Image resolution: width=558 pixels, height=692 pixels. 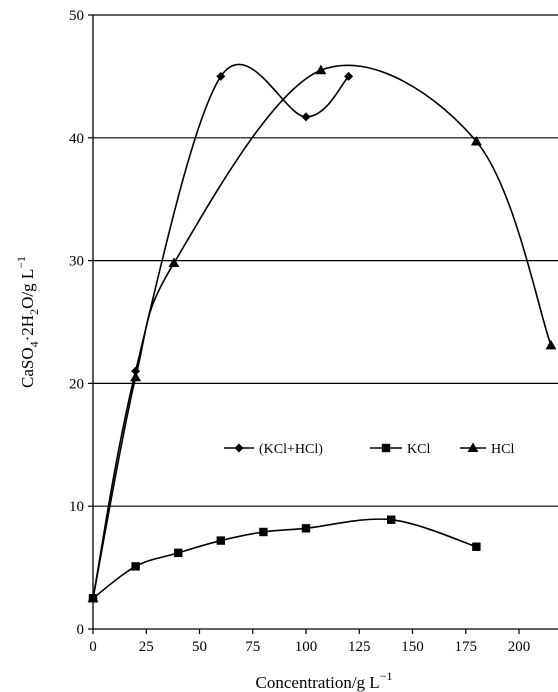 I want to click on legend-label-diamond: (KCl+HCl), so click(x=291, y=449).